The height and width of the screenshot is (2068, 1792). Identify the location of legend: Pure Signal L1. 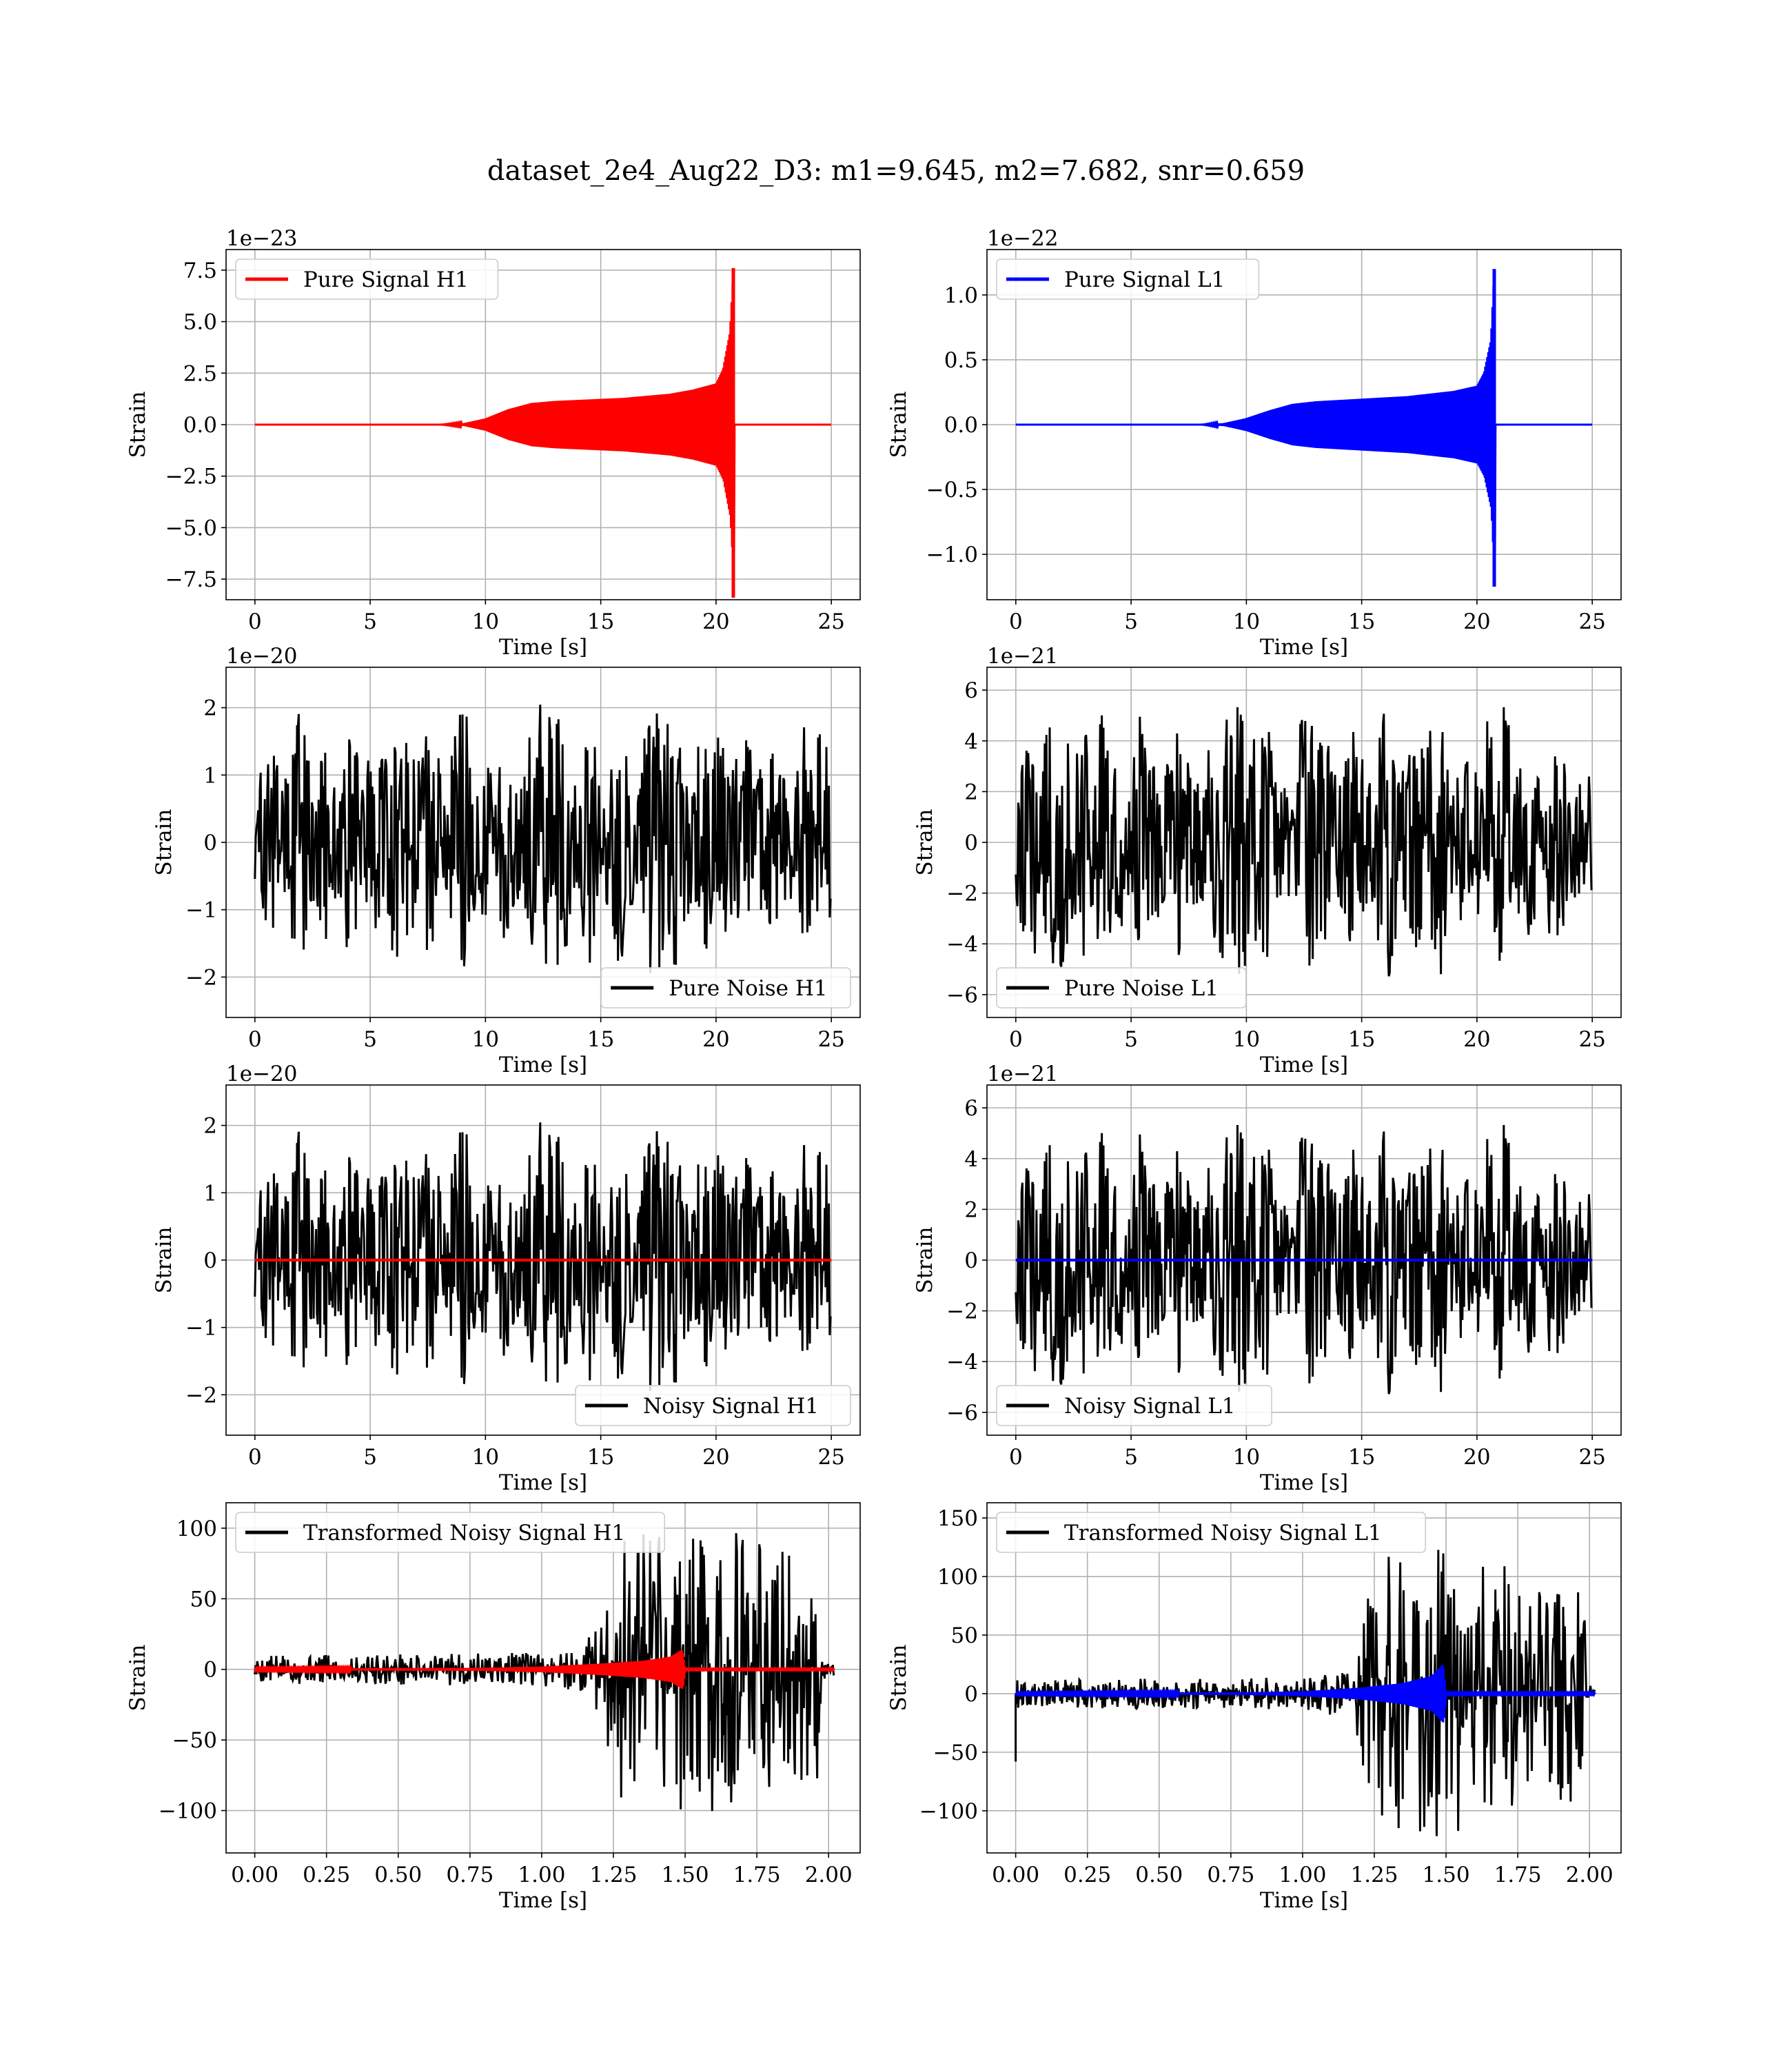
(1128, 279).